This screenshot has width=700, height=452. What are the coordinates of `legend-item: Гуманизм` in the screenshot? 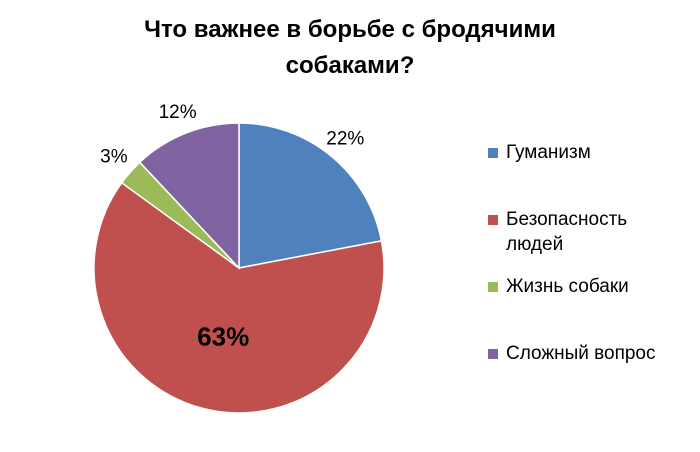 It's located at (573, 152).